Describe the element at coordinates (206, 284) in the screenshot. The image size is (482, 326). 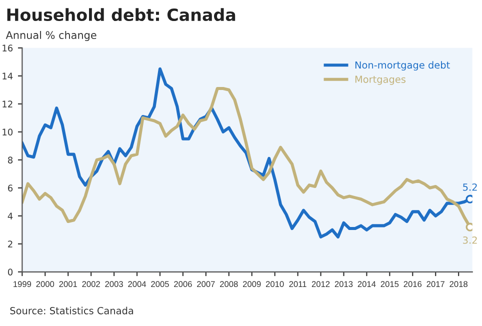
I see `x-tick-label: 2007` at that location.